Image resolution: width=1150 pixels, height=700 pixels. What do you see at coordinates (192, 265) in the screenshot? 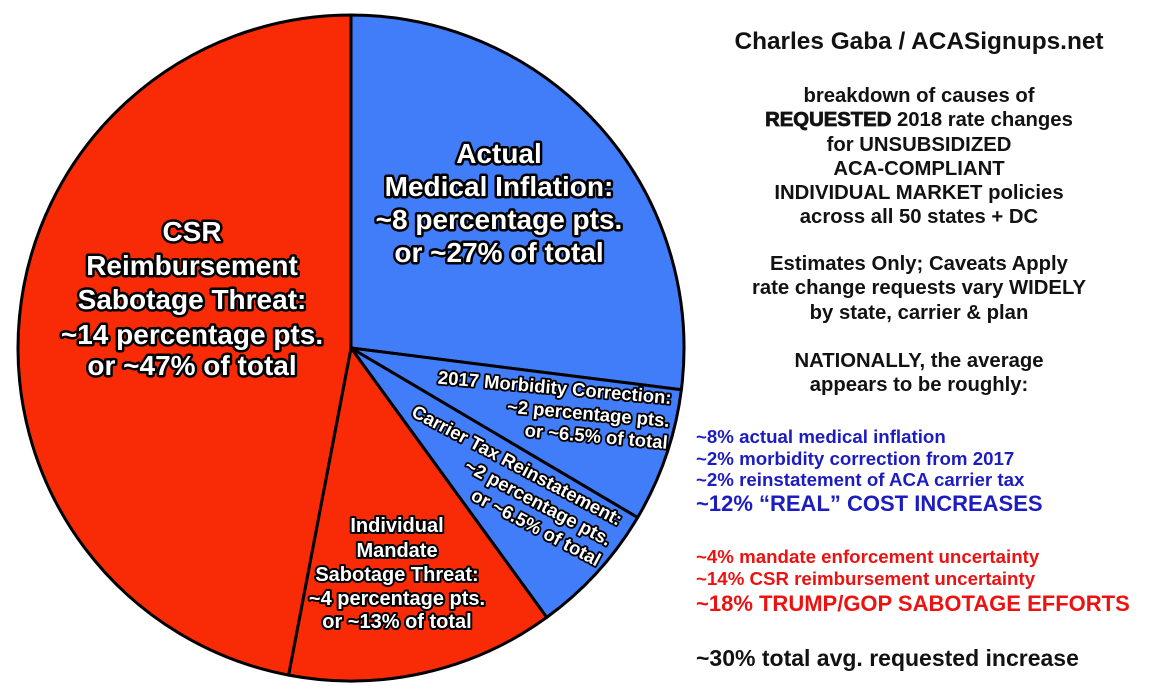
I see `svg-text: Reimbursement` at bounding box center [192, 265].